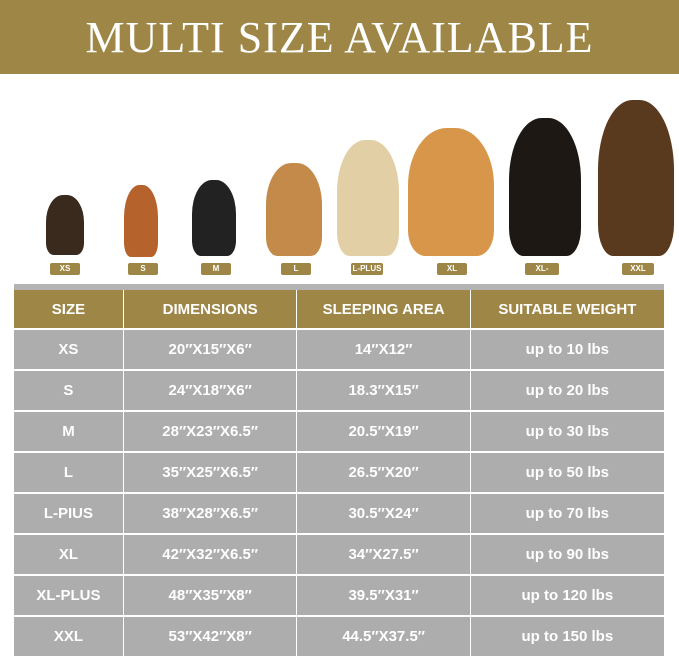 The height and width of the screenshot is (656, 679). What do you see at coordinates (209, 472) in the screenshot?
I see `table-cell: 35″X25″X6.5″` at bounding box center [209, 472].